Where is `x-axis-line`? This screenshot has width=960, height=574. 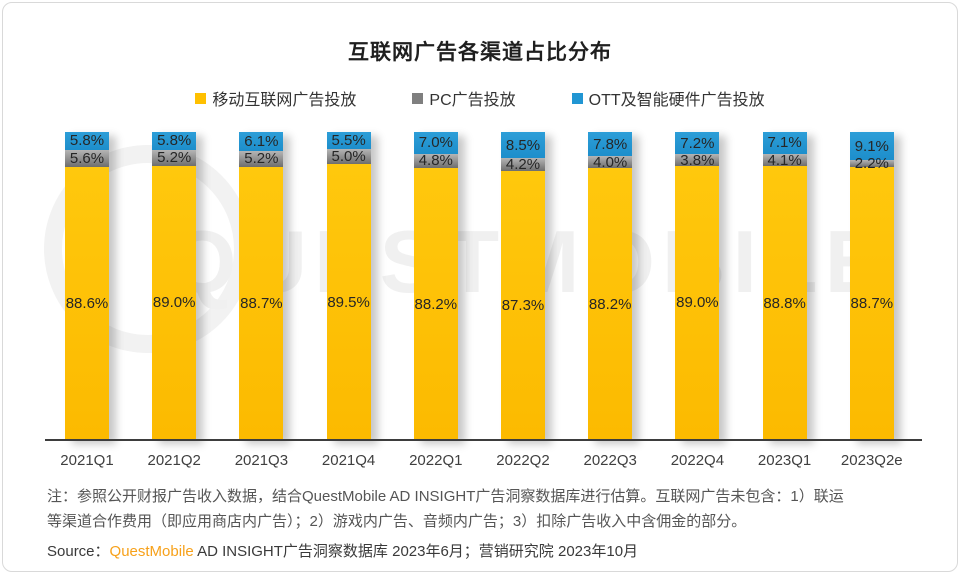
x-axis-line is located at coordinates (483, 440).